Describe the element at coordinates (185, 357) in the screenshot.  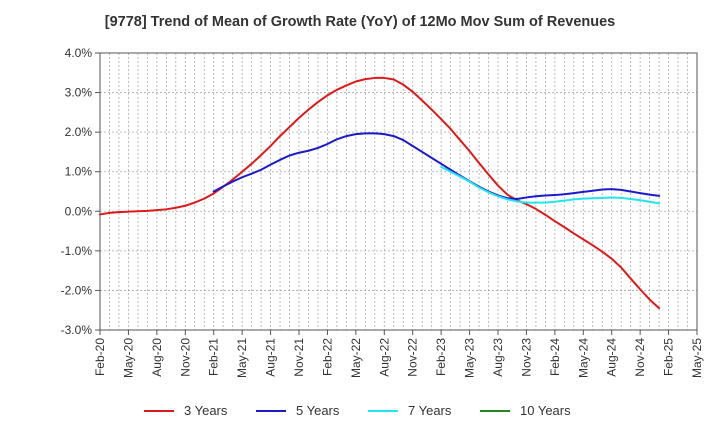
I see `x-tick-label: Nov-20` at that location.